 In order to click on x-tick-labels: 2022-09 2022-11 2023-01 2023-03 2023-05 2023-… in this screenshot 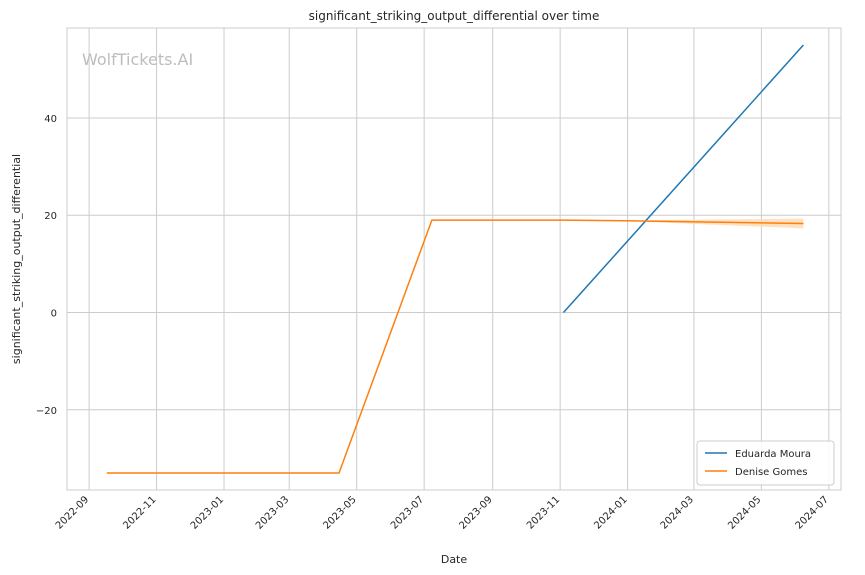, I will do `click(442, 512)`.